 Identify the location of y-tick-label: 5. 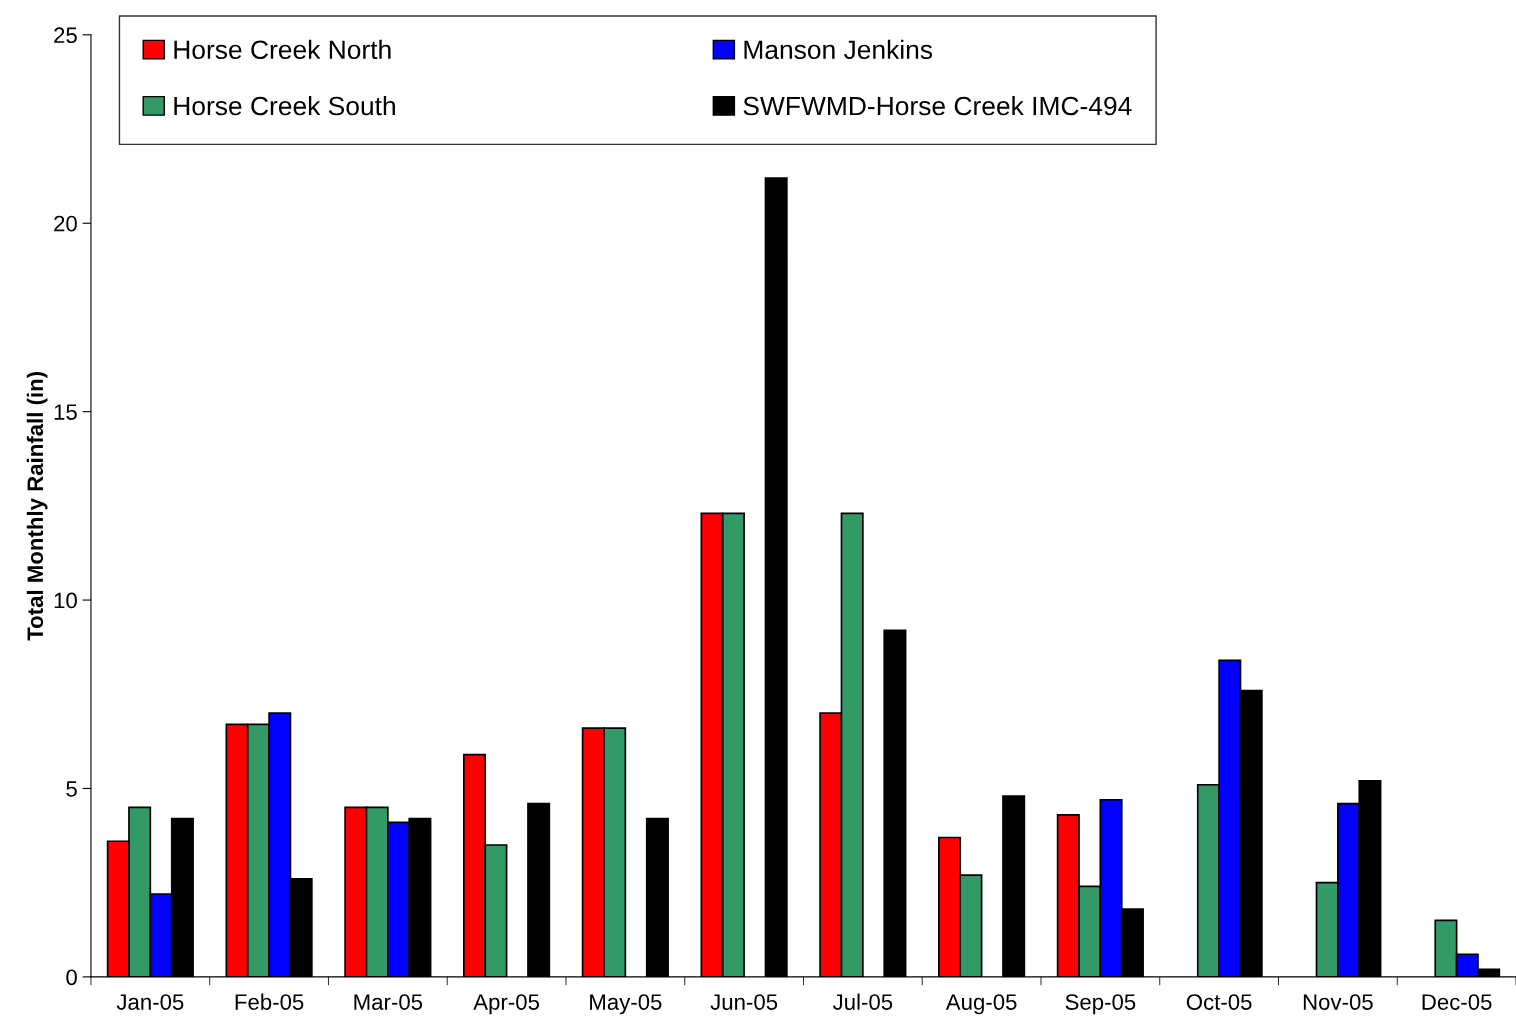
(71, 789).